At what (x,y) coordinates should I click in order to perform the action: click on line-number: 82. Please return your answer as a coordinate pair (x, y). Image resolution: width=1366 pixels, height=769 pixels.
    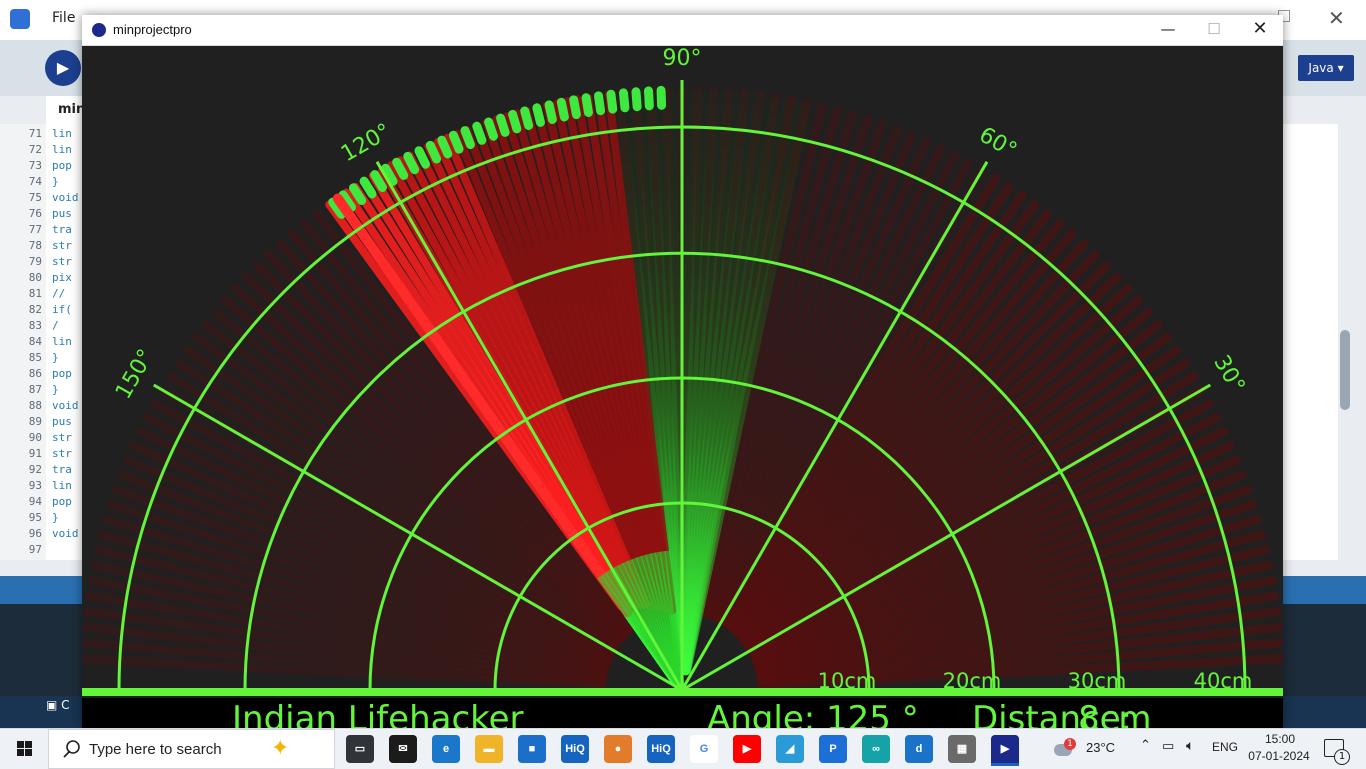
    Looking at the image, I should click on (35, 309).